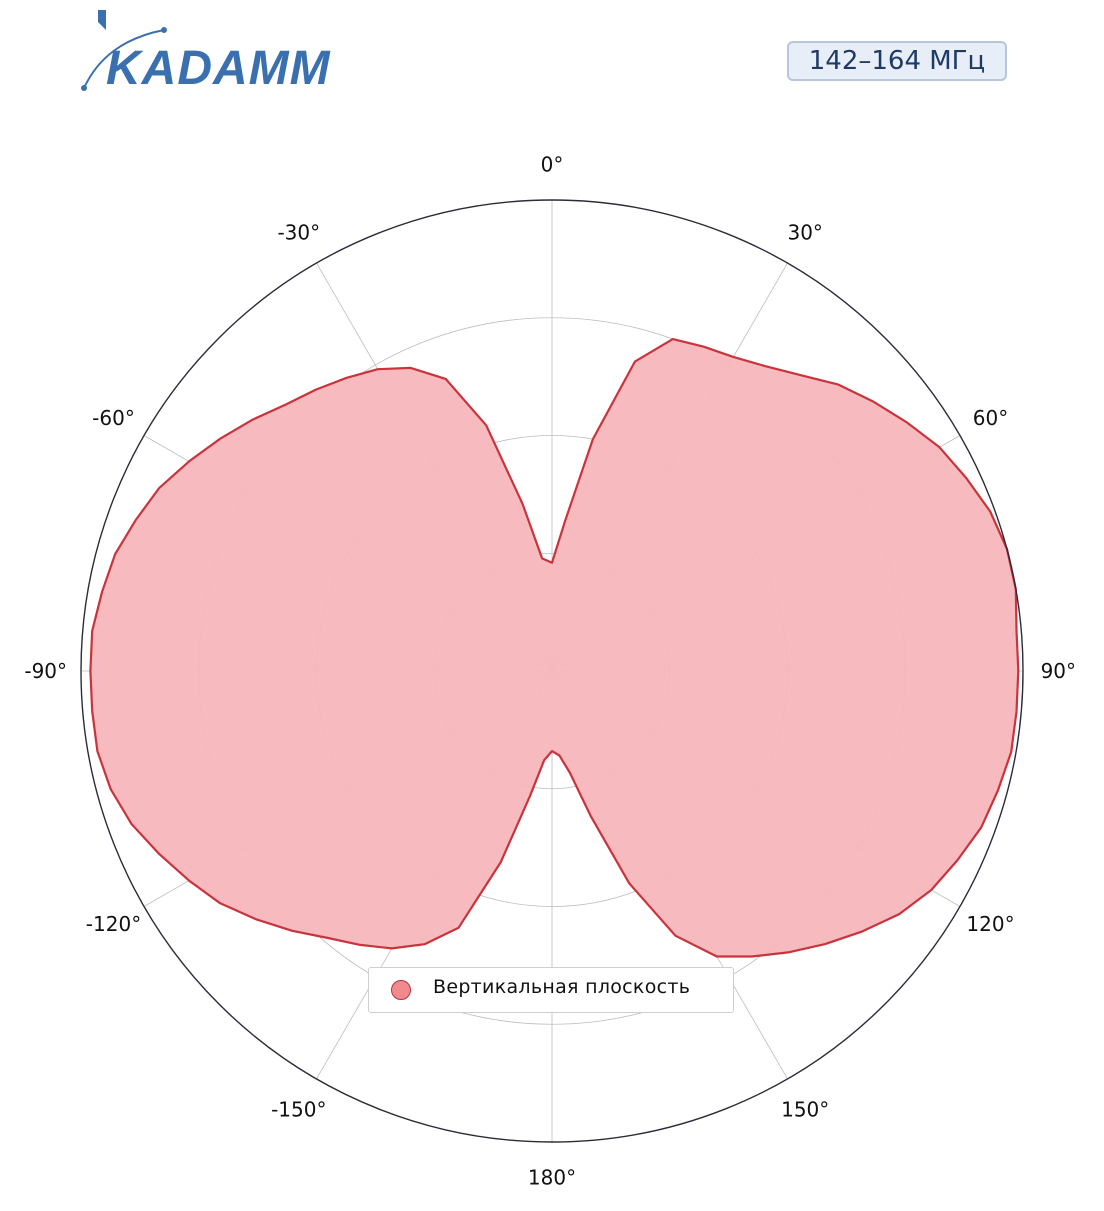  What do you see at coordinates (45, 671) in the screenshot?
I see `angle-tick-label: -90°` at bounding box center [45, 671].